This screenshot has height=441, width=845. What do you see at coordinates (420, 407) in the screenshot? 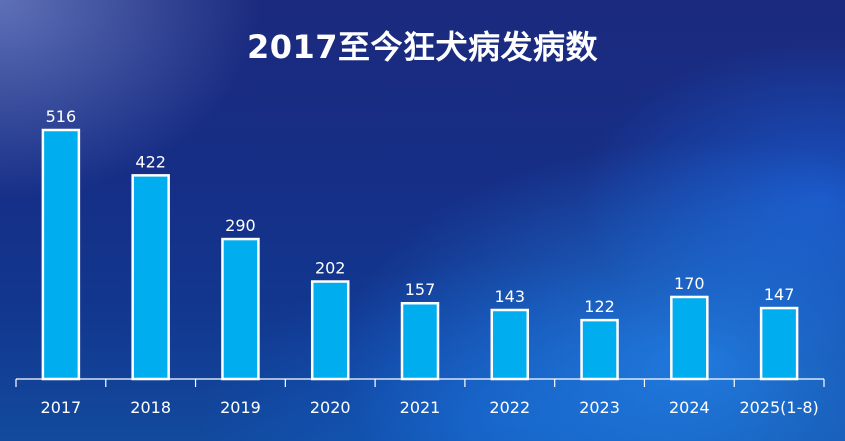
I see `x-tick-label-2021: 2021` at bounding box center [420, 407].